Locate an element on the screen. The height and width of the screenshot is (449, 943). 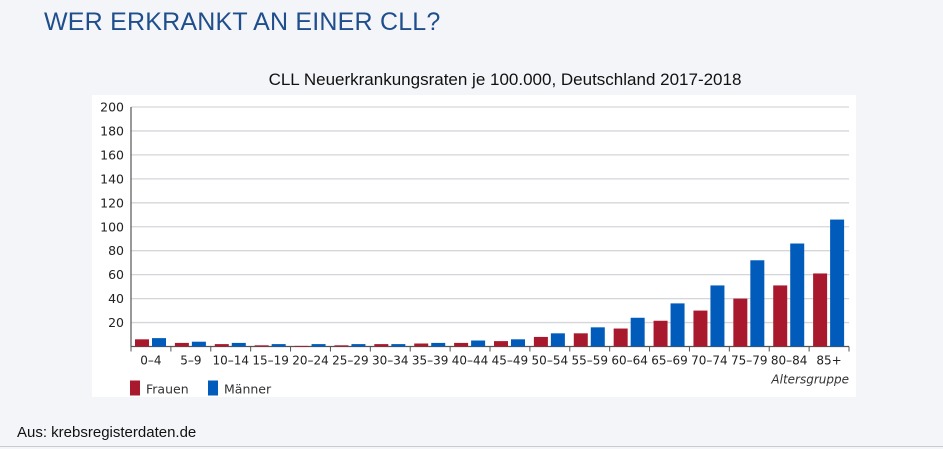
y-tick-label: 20 is located at coordinates (116, 322).